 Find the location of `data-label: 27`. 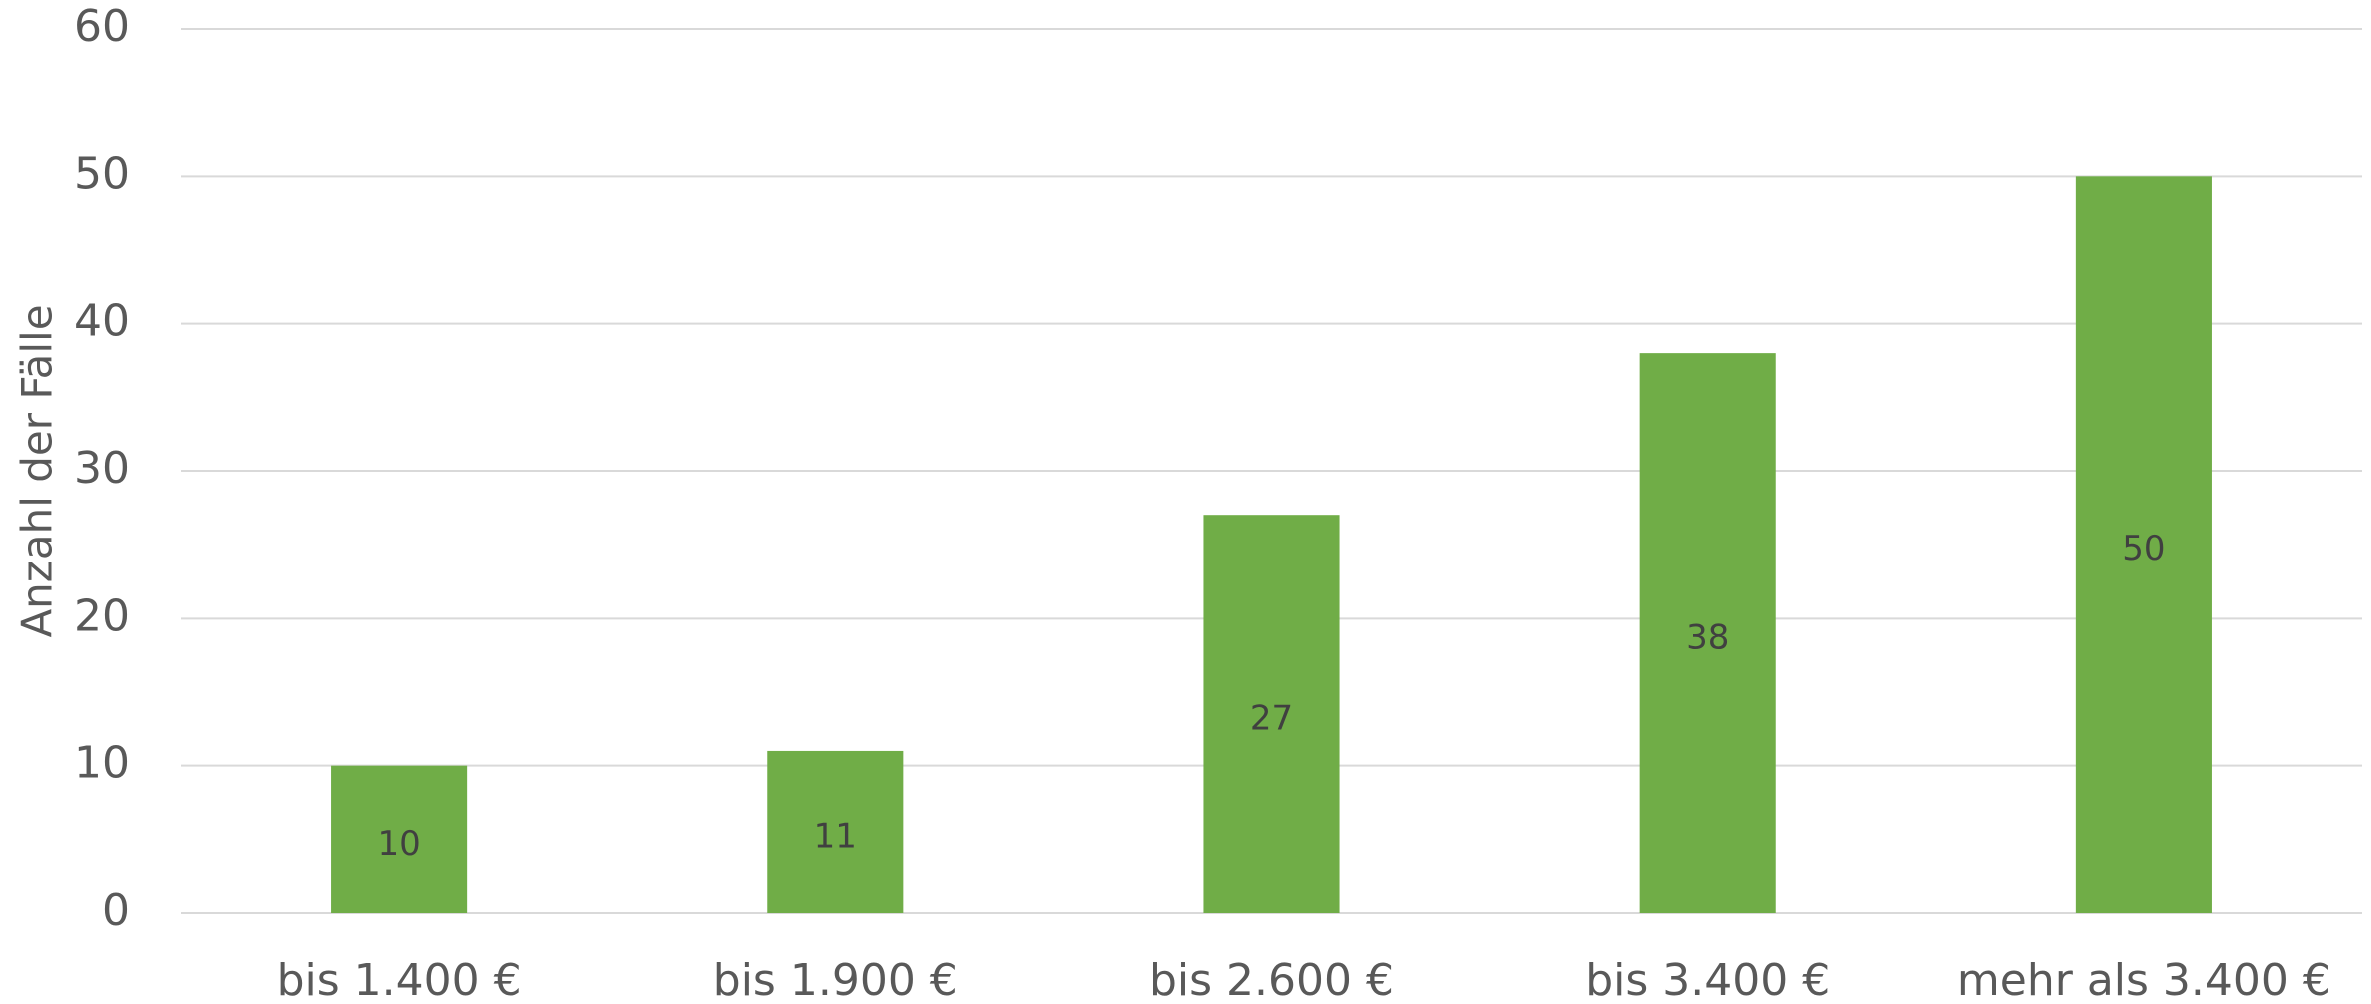

data-label: 27 is located at coordinates (1271, 719).